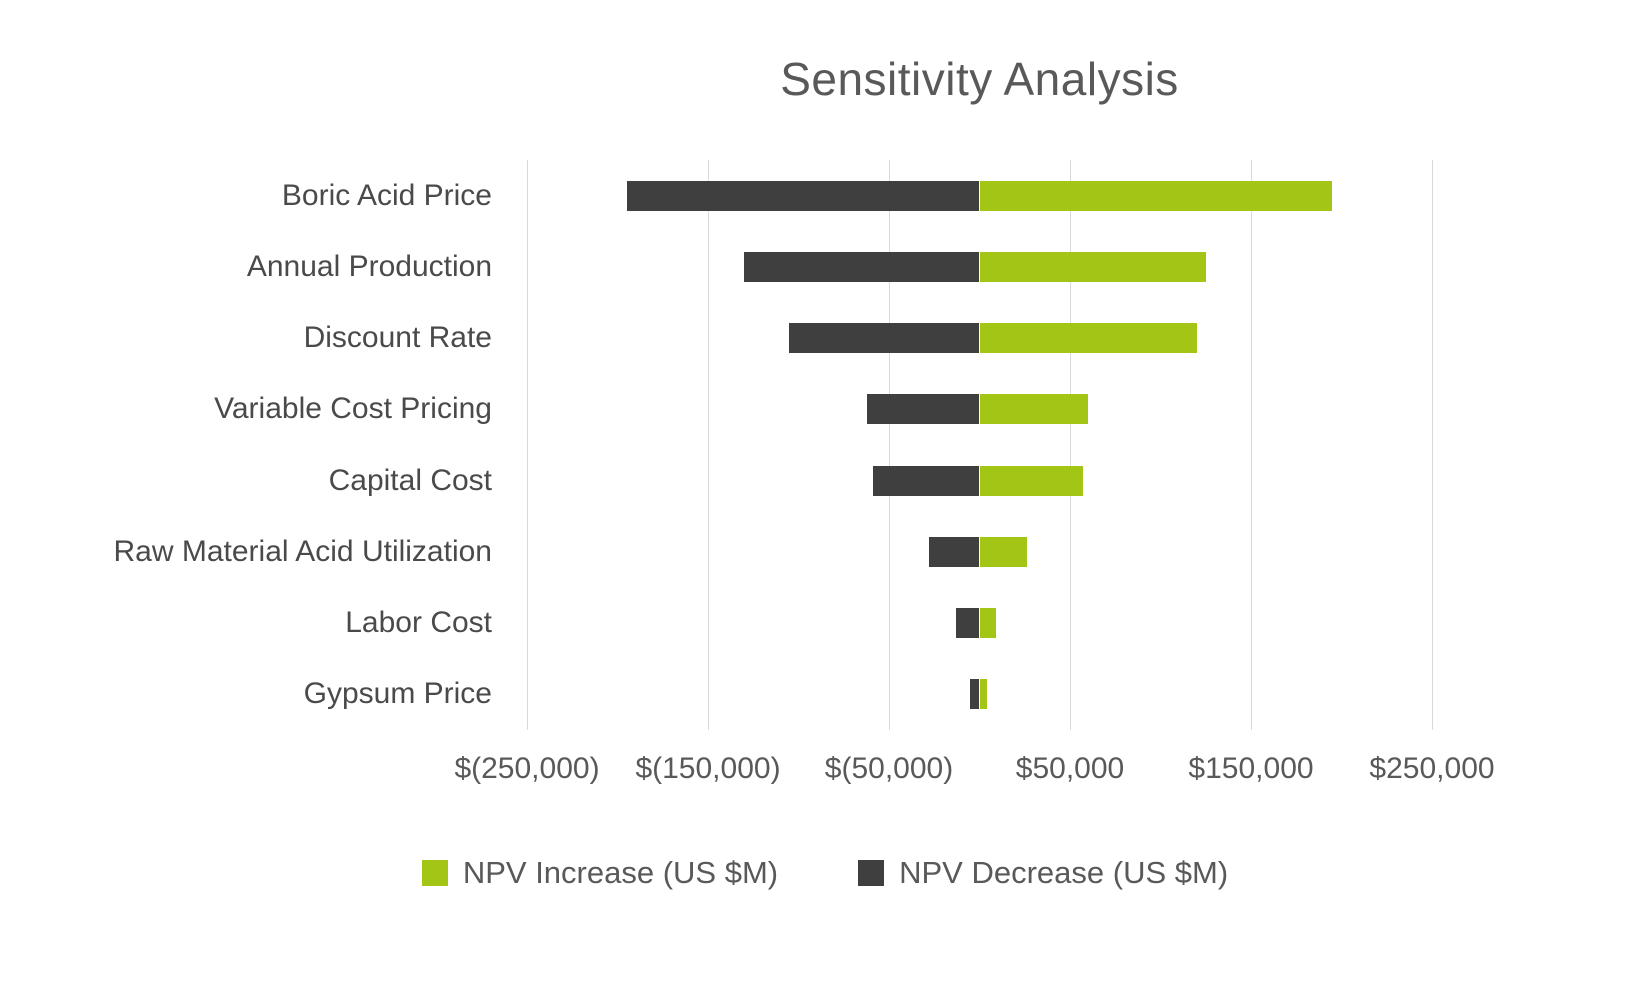  What do you see at coordinates (353, 409) in the screenshot?
I see `category-label: Variable Cost Pricing` at bounding box center [353, 409].